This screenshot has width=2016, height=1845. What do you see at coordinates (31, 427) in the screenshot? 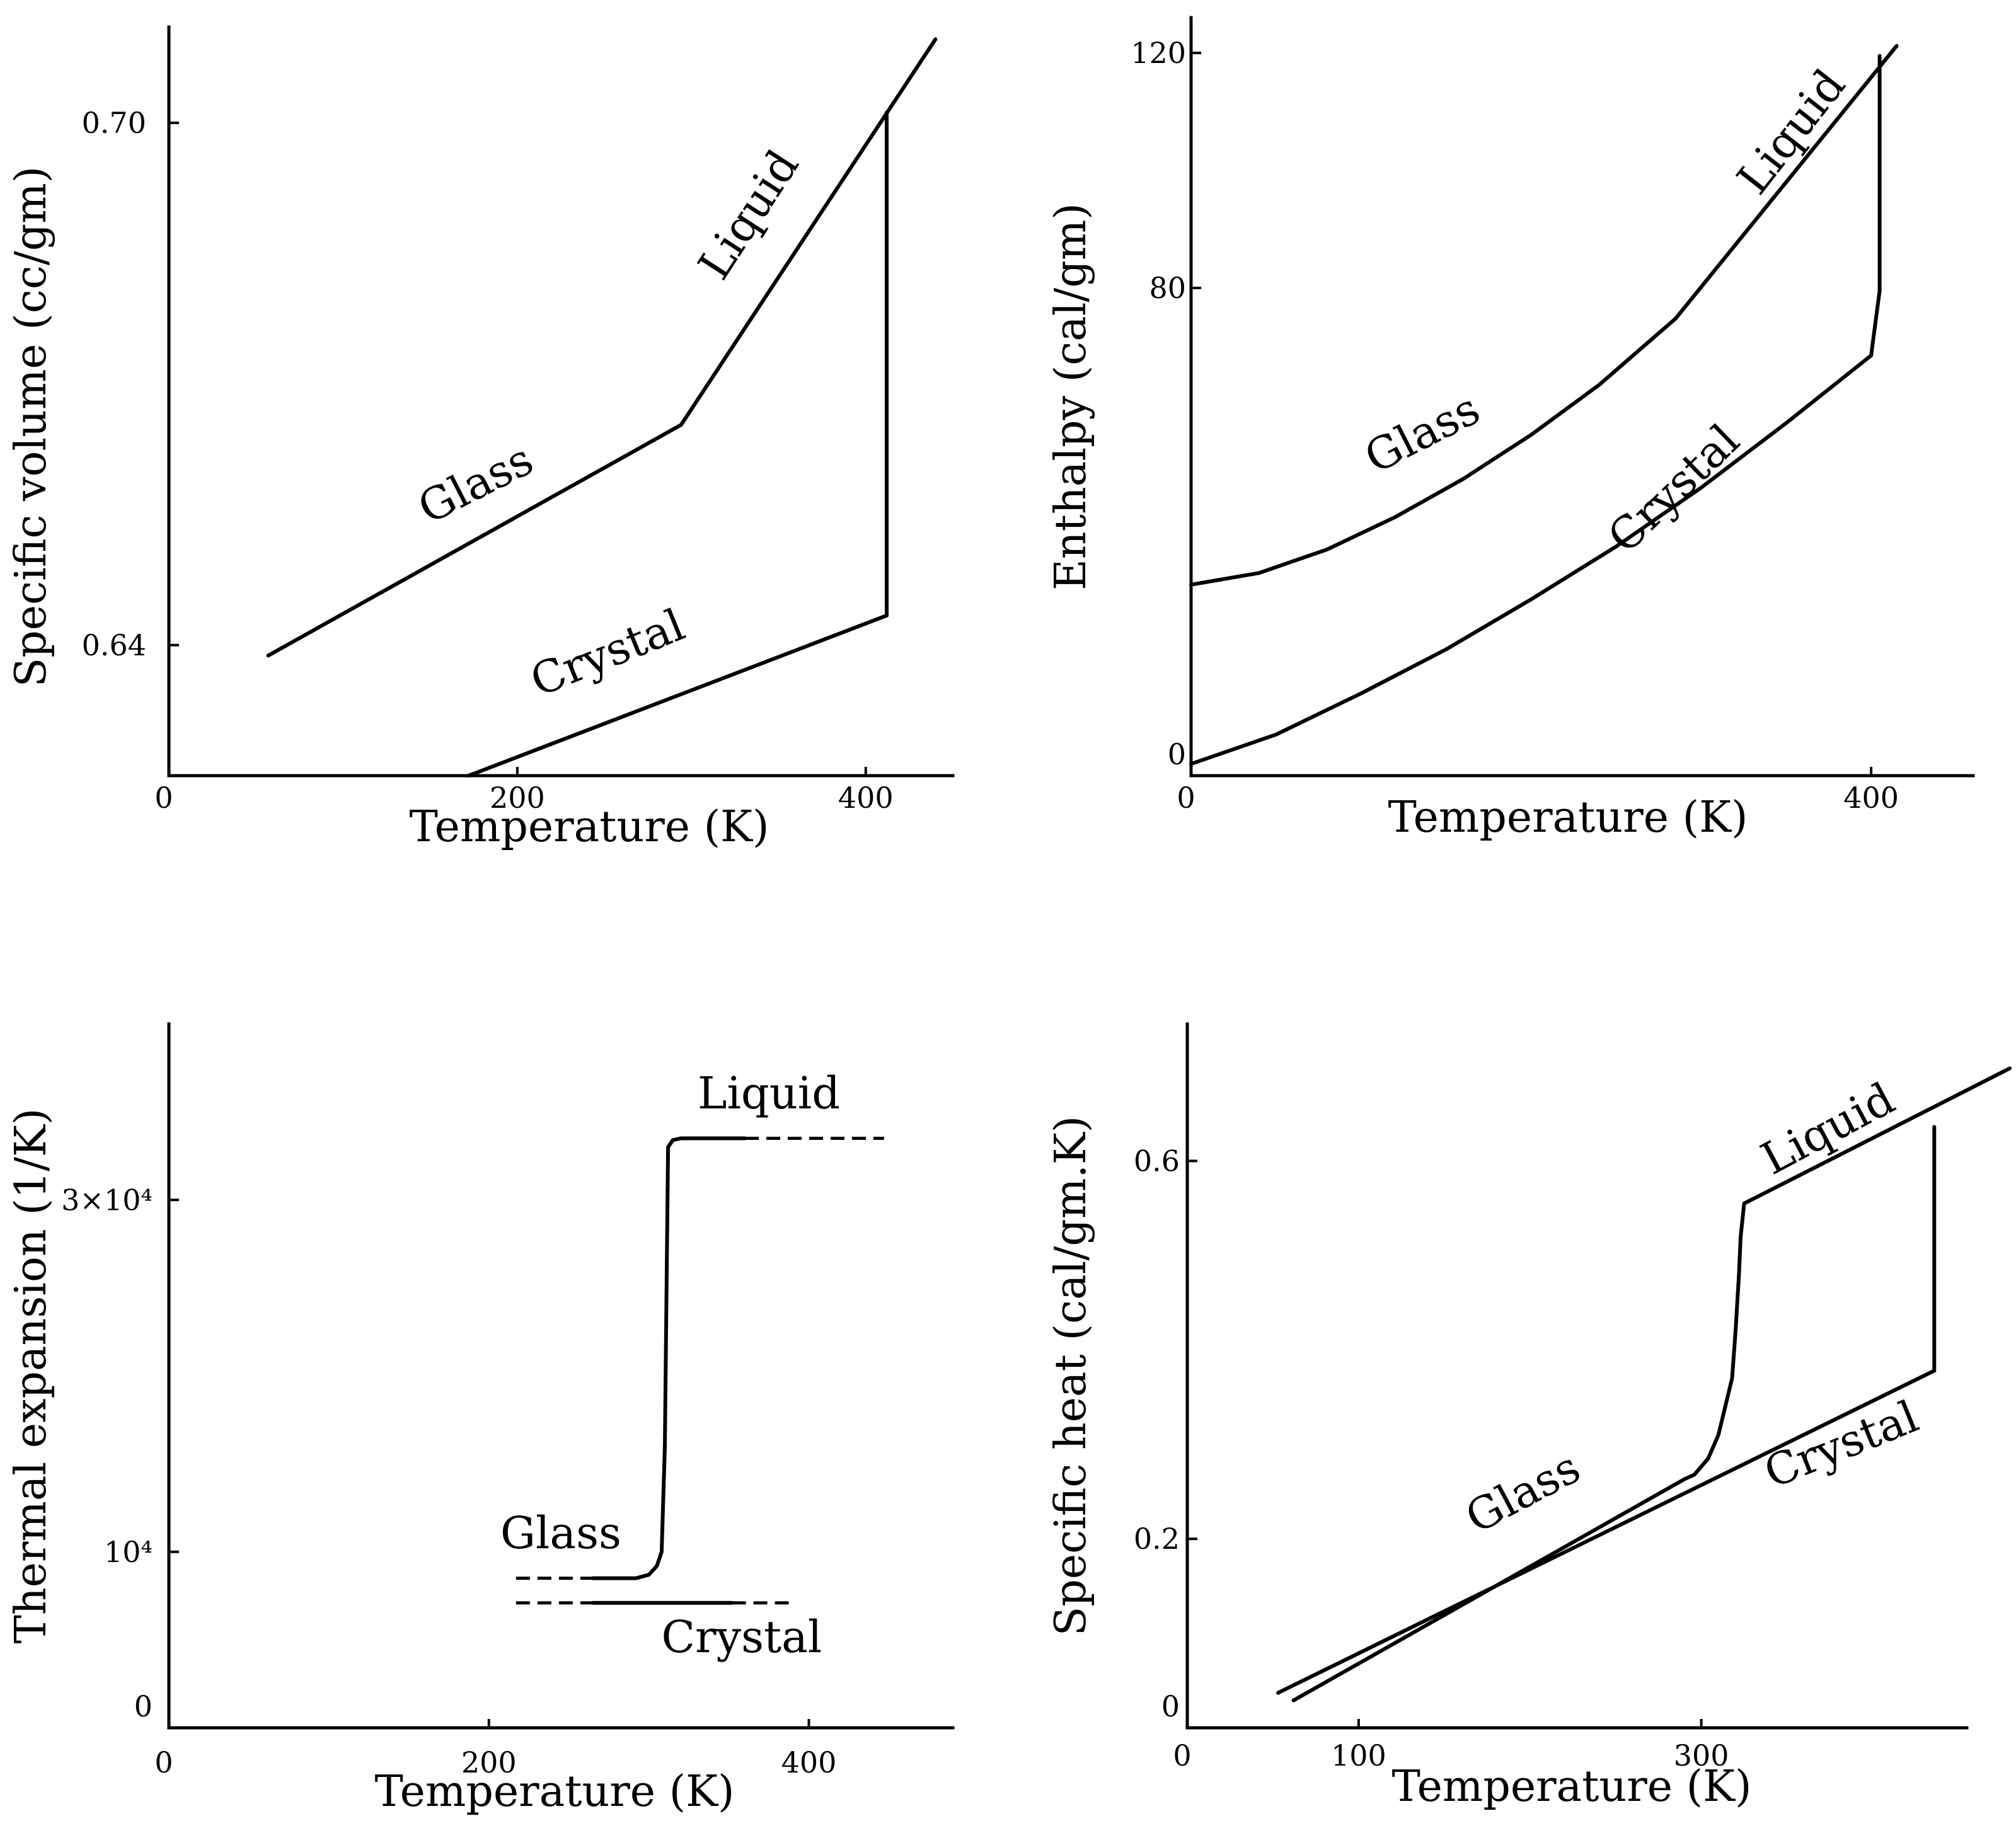
I see `y-axis-label: Specific volume (cc/gm)` at bounding box center [31, 427].